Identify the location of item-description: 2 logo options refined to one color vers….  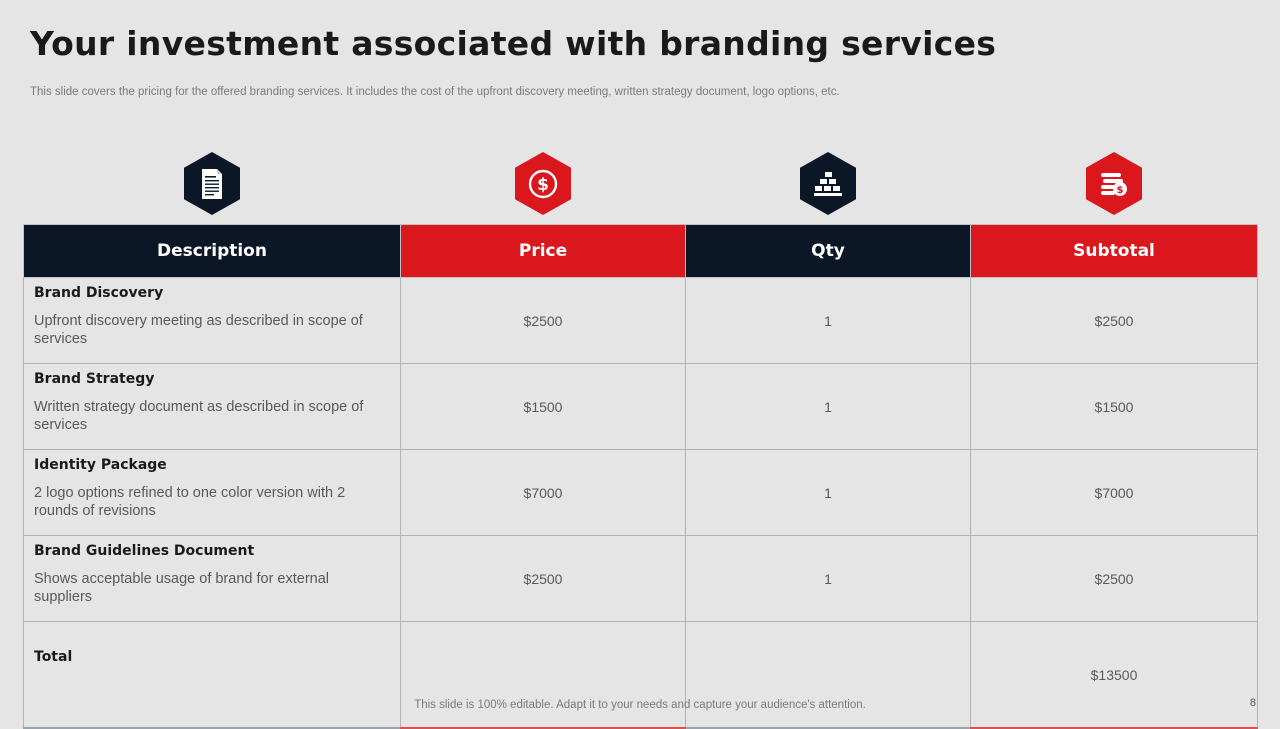
(190, 502).